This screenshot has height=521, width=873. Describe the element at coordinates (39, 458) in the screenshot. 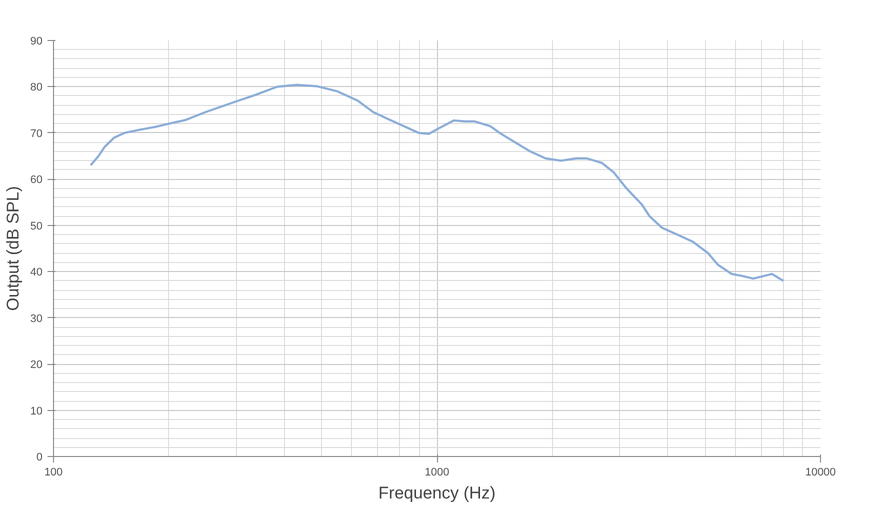

I see `y-tick-label: 0` at that location.